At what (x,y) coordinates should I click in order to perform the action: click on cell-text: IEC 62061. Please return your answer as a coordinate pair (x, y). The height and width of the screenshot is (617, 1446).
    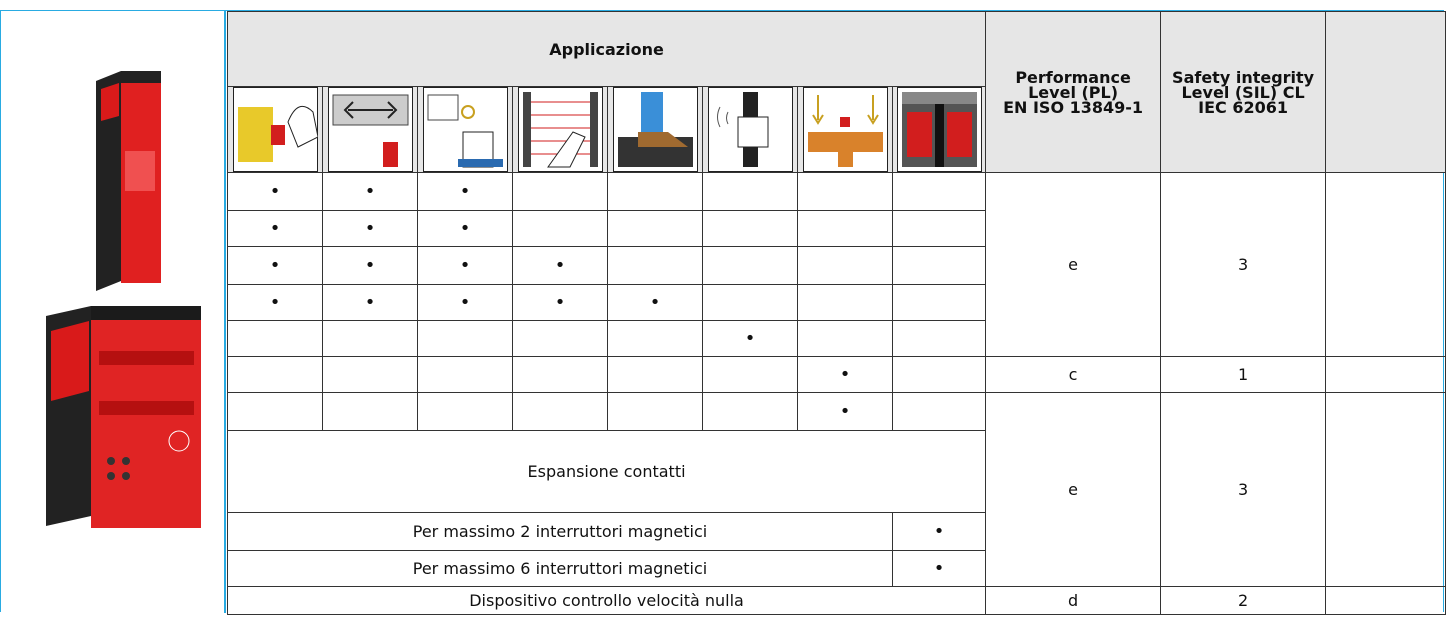
    Looking at the image, I should click on (1243, 107).